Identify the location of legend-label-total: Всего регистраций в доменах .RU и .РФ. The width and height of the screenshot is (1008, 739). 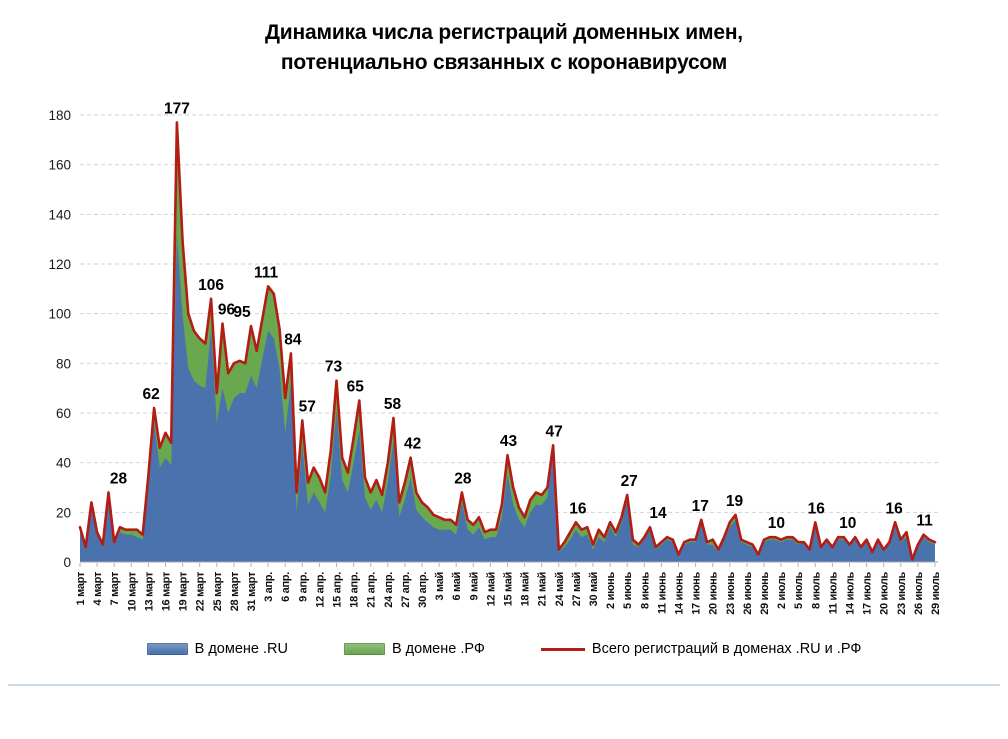
(726, 649).